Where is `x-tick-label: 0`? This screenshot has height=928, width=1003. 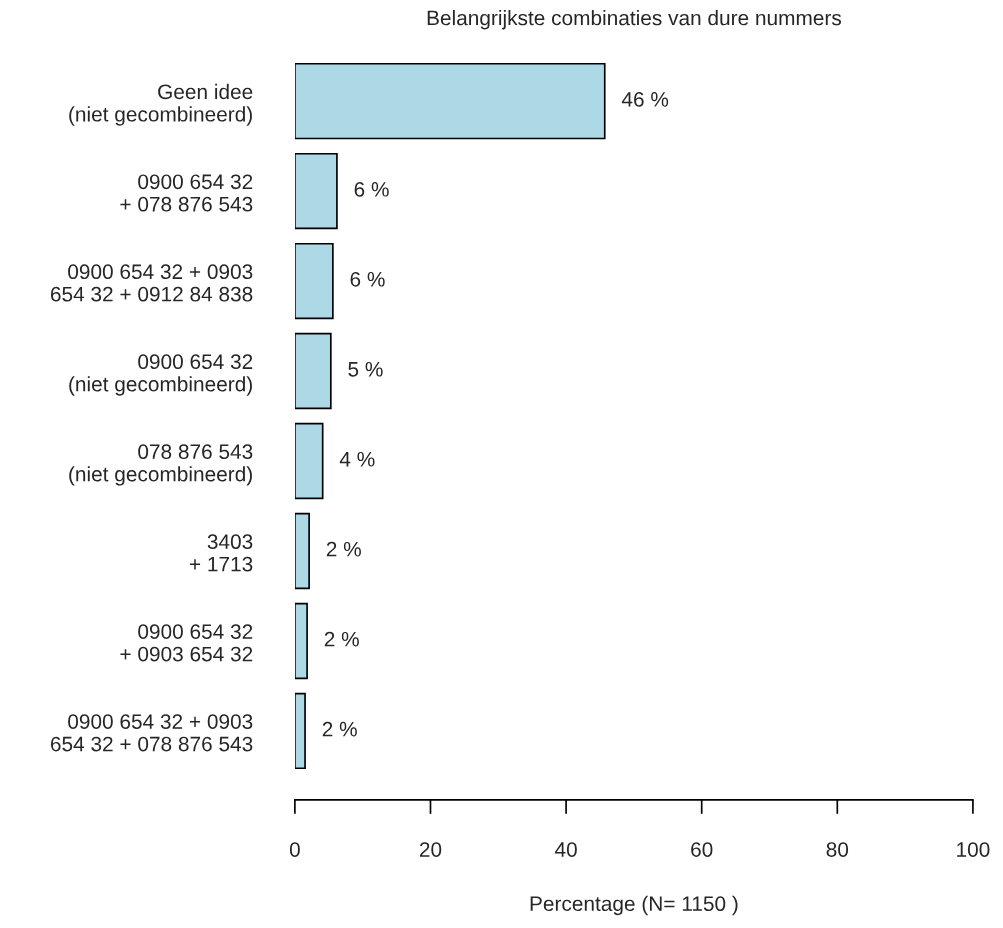 x-tick-label: 0 is located at coordinates (294, 849).